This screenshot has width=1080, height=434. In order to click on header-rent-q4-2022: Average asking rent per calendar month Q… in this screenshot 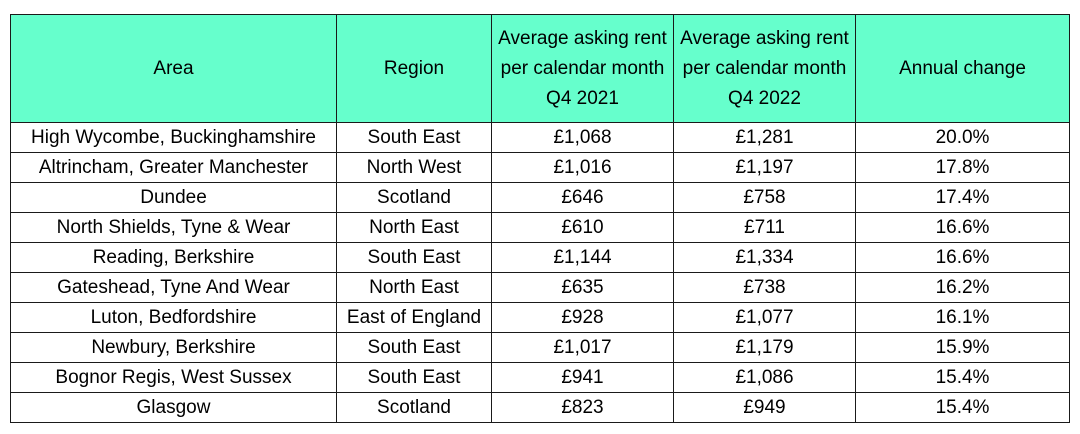, I will do `click(764, 68)`.